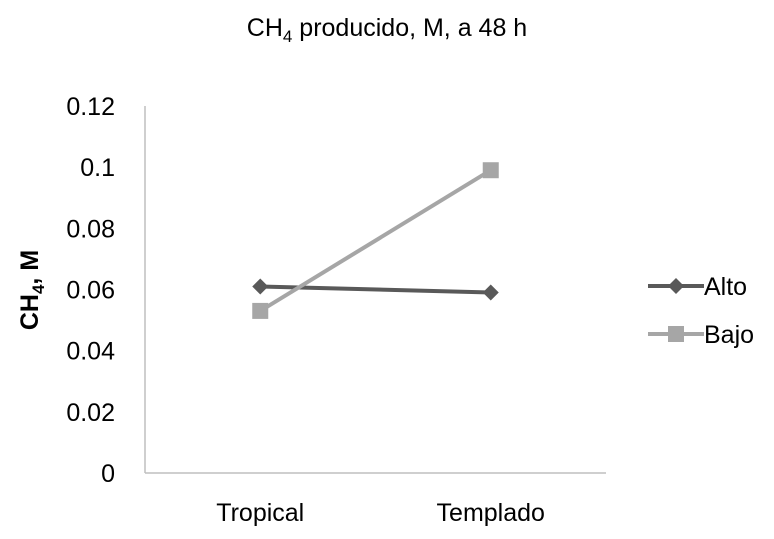 This screenshot has height=539, width=774. What do you see at coordinates (701, 311) in the screenshot?
I see `legend: Alto Bajo` at bounding box center [701, 311].